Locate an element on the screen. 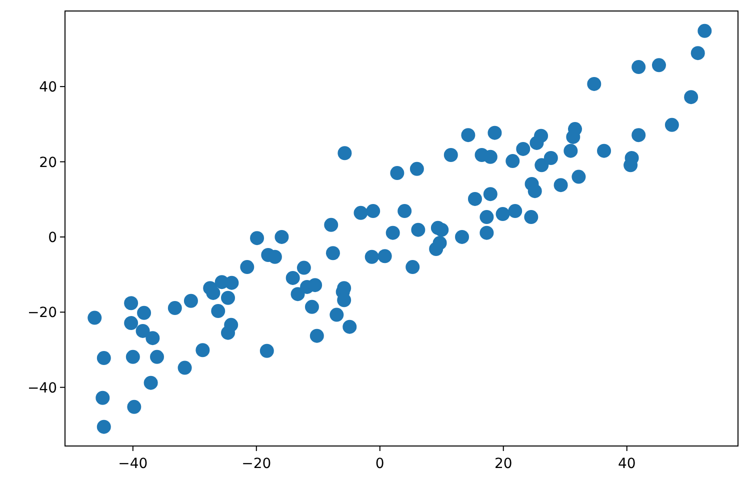 This screenshot has width=750, height=482. x-tick-label: 40 is located at coordinates (627, 464).